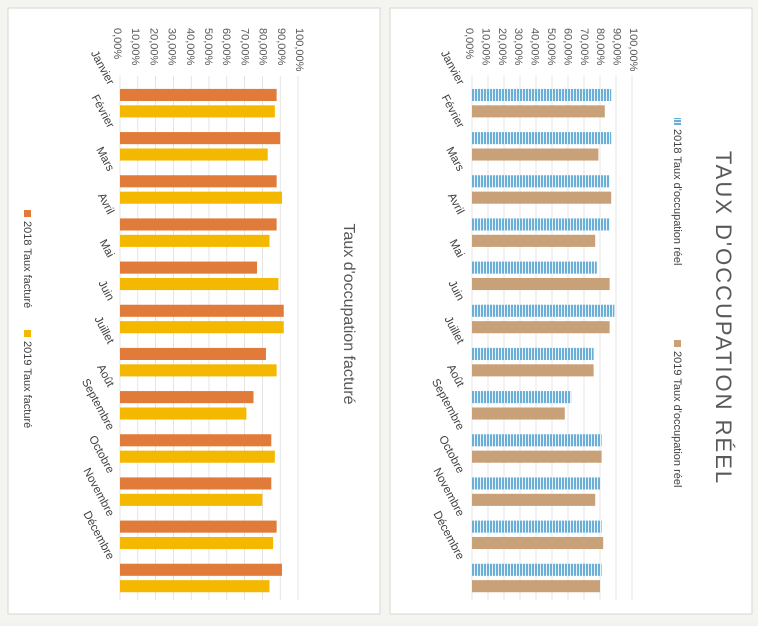  I want to click on chart-title: TAUX D'OCCUPATION RÉEL, so click(723, 318).